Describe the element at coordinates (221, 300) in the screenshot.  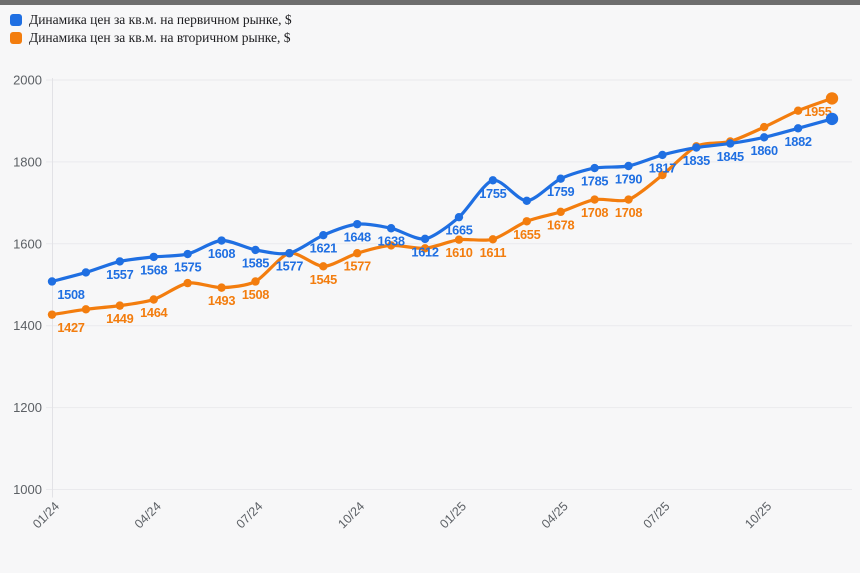
I see `value-label-secondary-06/24: 1493` at that location.